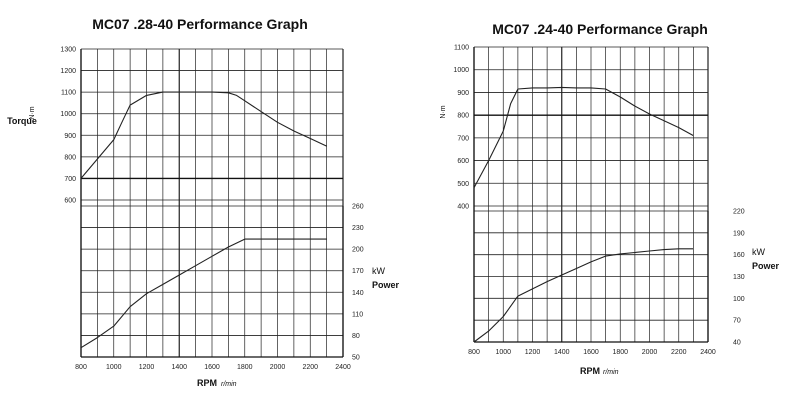 The height and width of the screenshot is (402, 800). I want to click on power-tick-label: 80, so click(356, 336).